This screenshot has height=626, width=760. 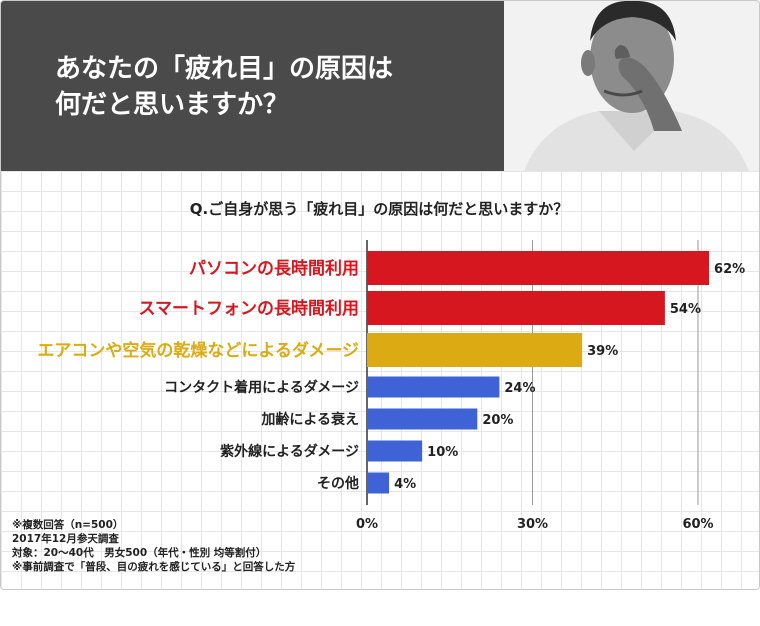 What do you see at coordinates (68, 525) in the screenshot?
I see `note-multiple-answer: ※複数回答（n=500）` at bounding box center [68, 525].